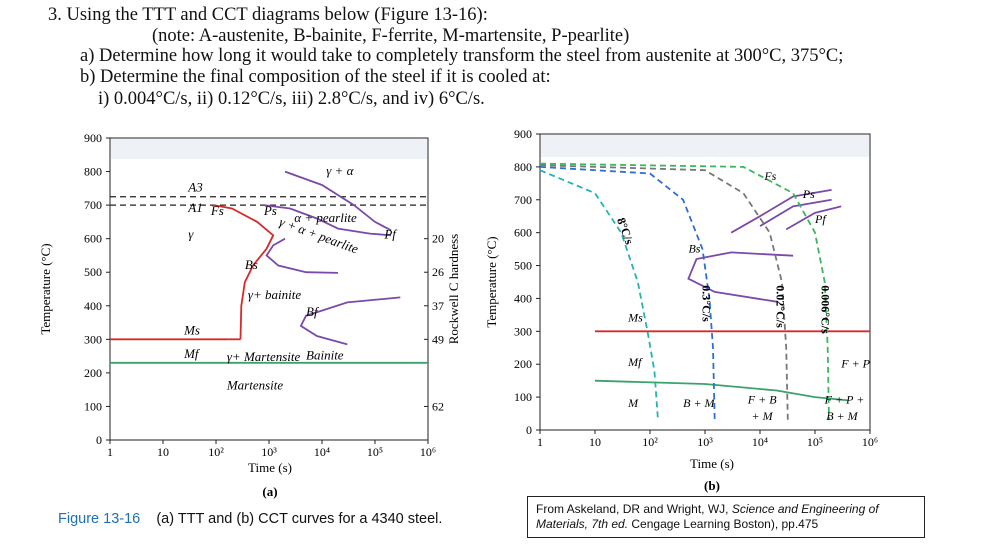  I want to click on ttt-label: Bainite, so click(325, 354).